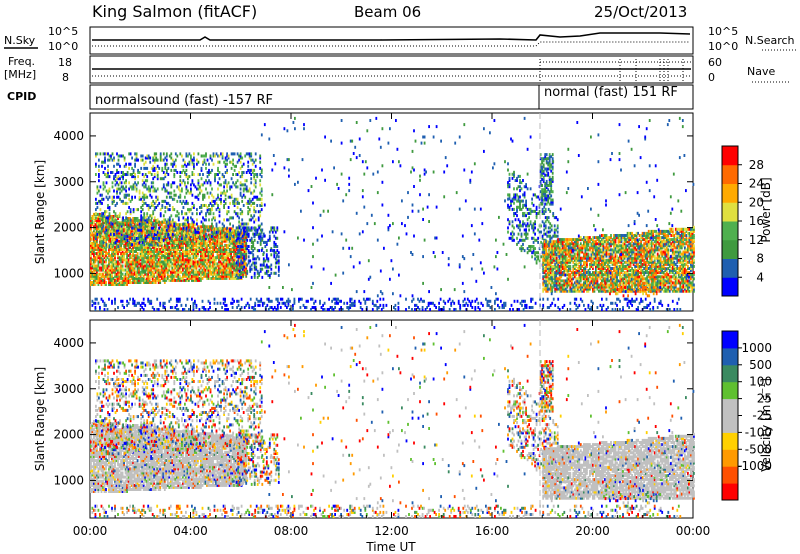  Describe the element at coordinates (20, 74) in the screenshot. I see `freq-label-2: [MHz]` at that location.